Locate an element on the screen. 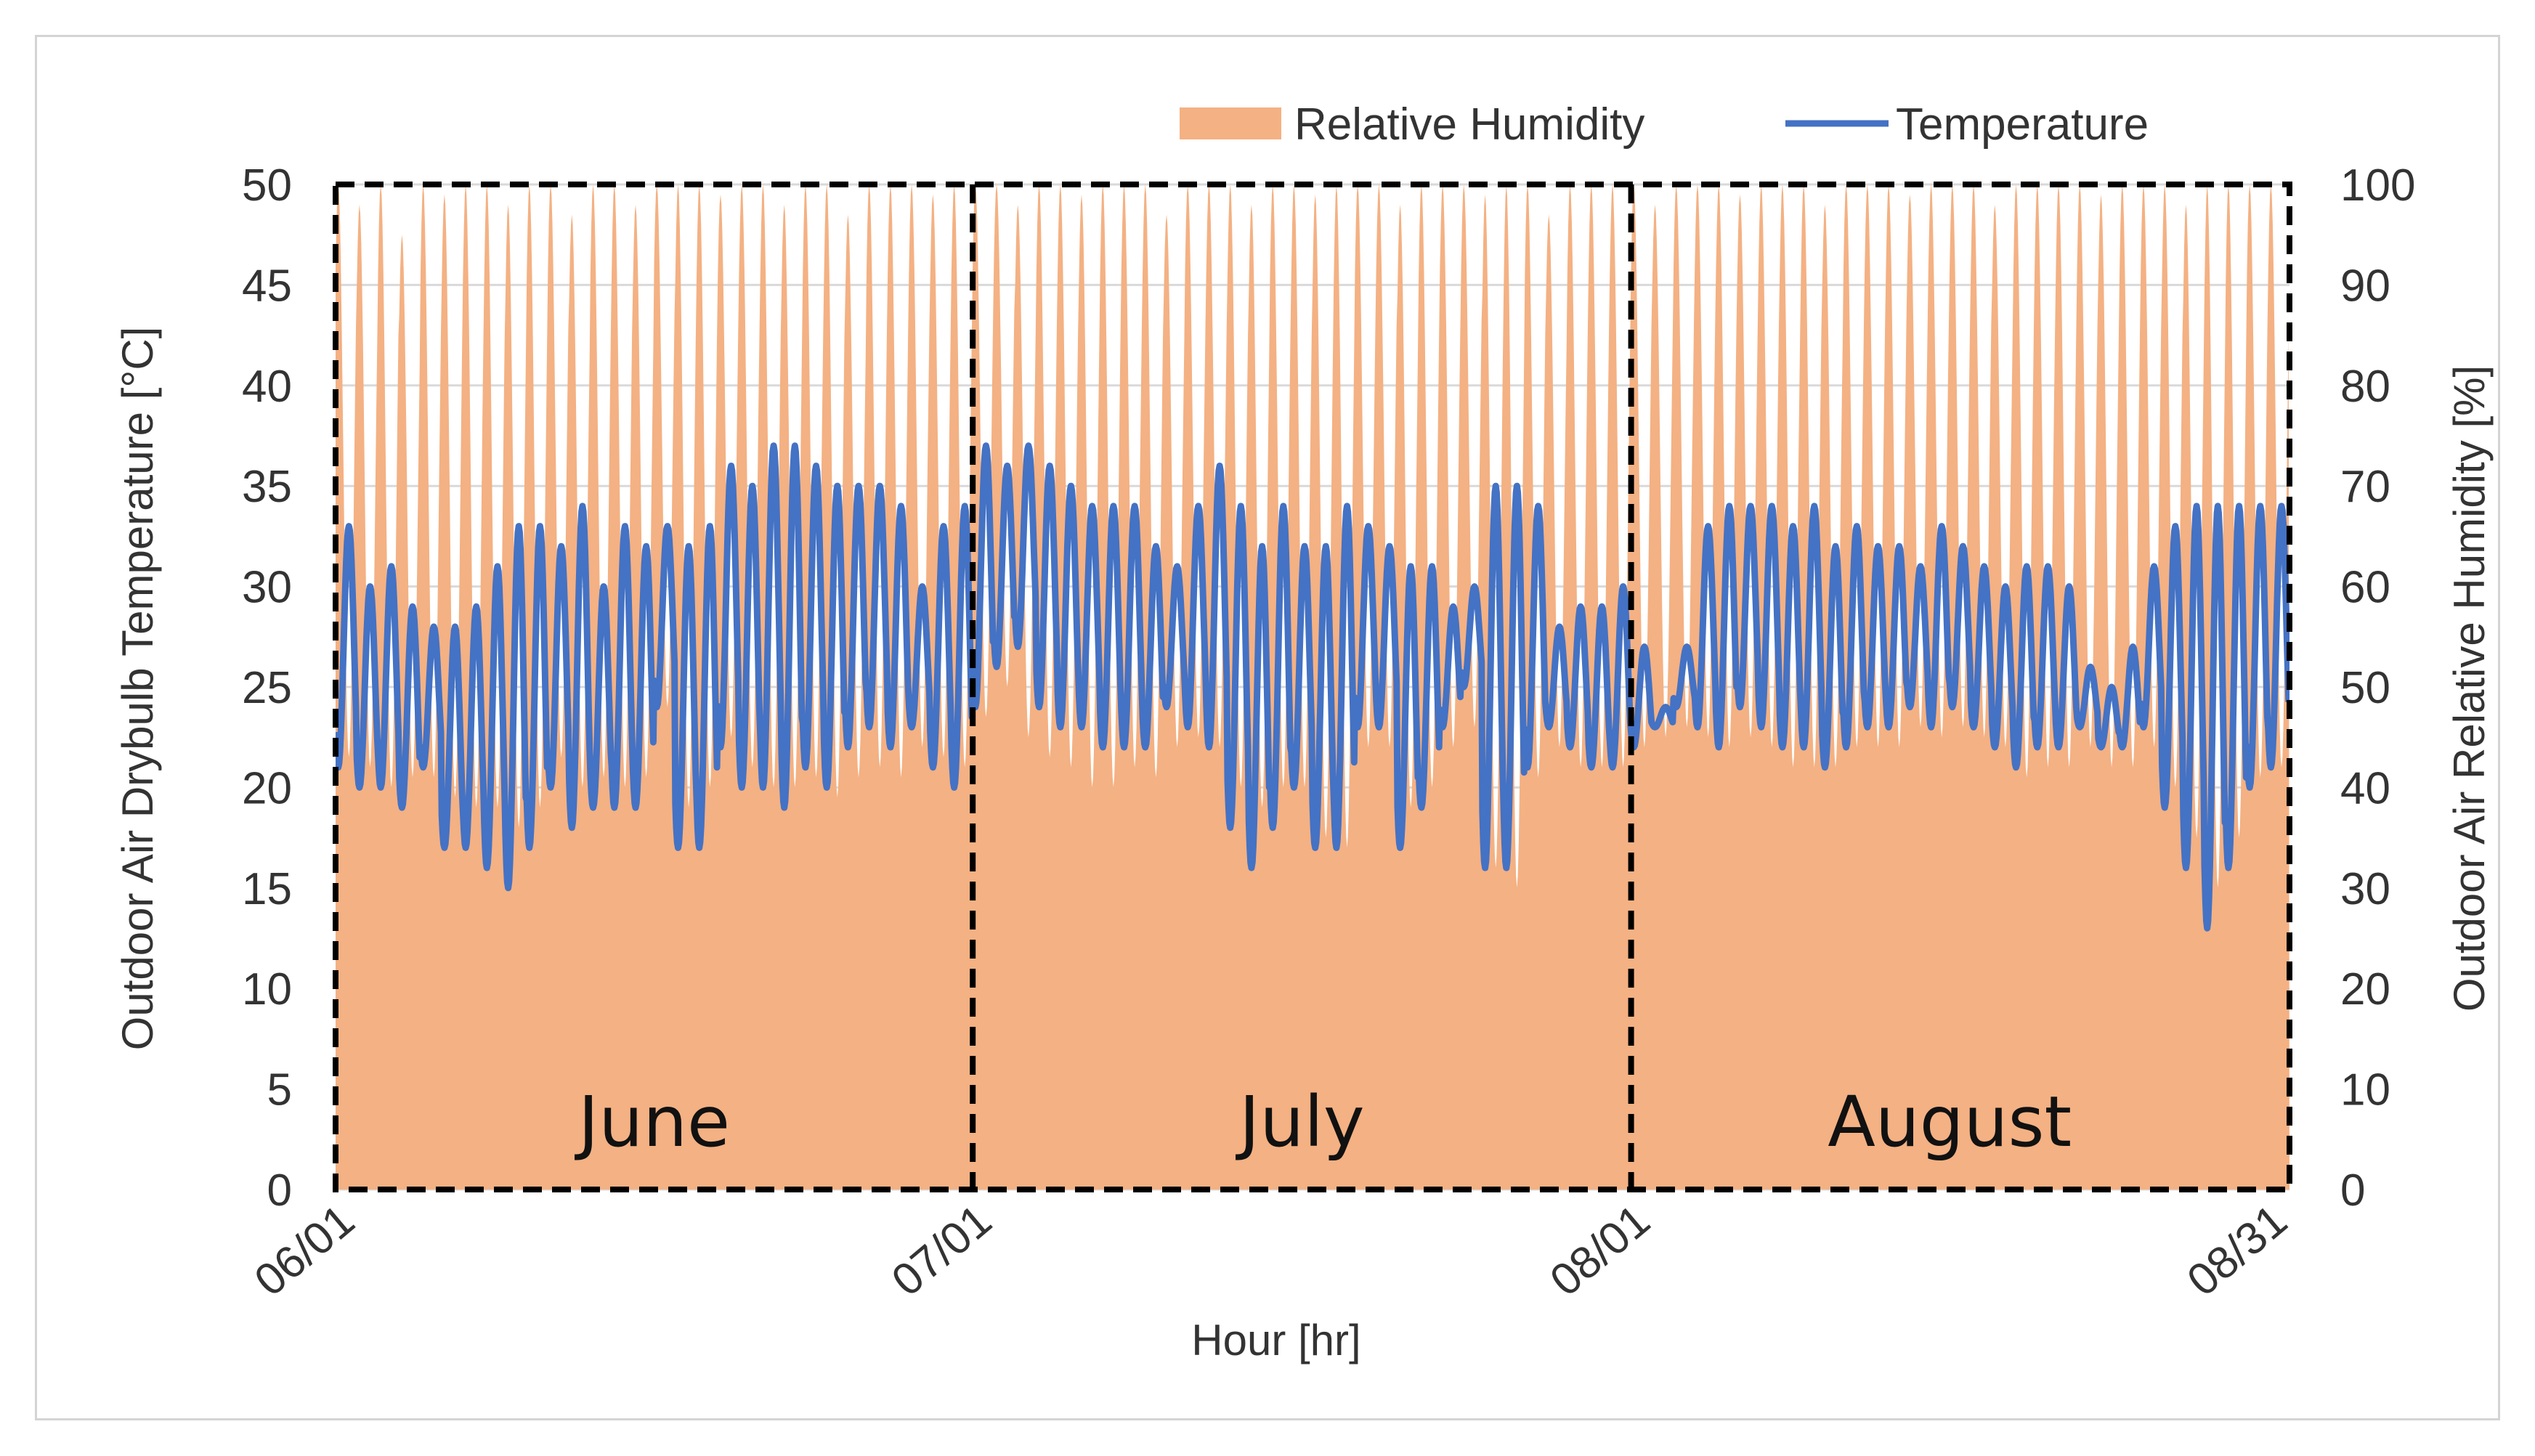  y-tick-left: 40 is located at coordinates (267, 387).